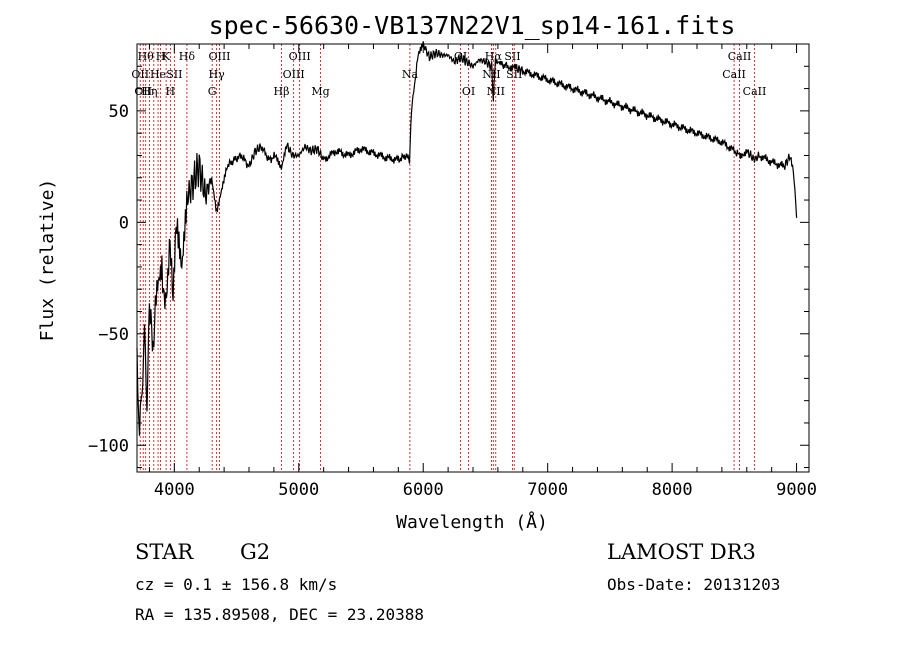 The image size is (900, 649). Describe the element at coordinates (472, 522) in the screenshot. I see `x-axis-label: Wavelength (Å)` at that location.